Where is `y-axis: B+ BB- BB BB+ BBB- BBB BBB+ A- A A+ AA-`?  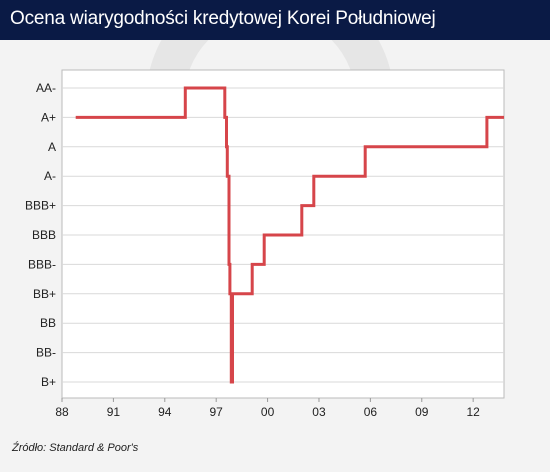 y-axis: B+ BB- BB BB+ BBB- BBB BBB+ A- A A+ AA- is located at coordinates (40, 235).